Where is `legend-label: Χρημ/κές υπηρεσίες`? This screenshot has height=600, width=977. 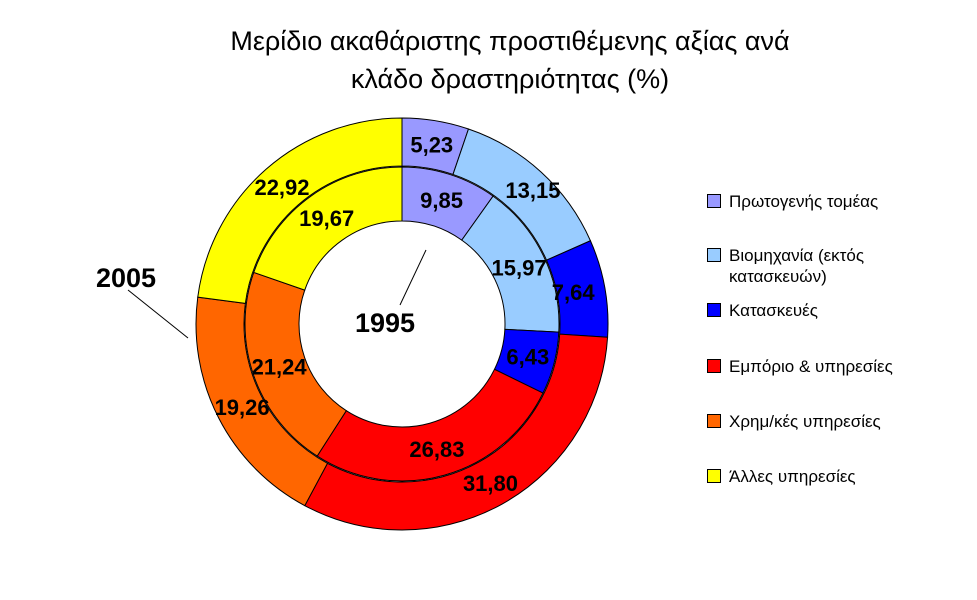
legend-label: Χρημ/κές υπηρεσίες is located at coordinates (805, 421).